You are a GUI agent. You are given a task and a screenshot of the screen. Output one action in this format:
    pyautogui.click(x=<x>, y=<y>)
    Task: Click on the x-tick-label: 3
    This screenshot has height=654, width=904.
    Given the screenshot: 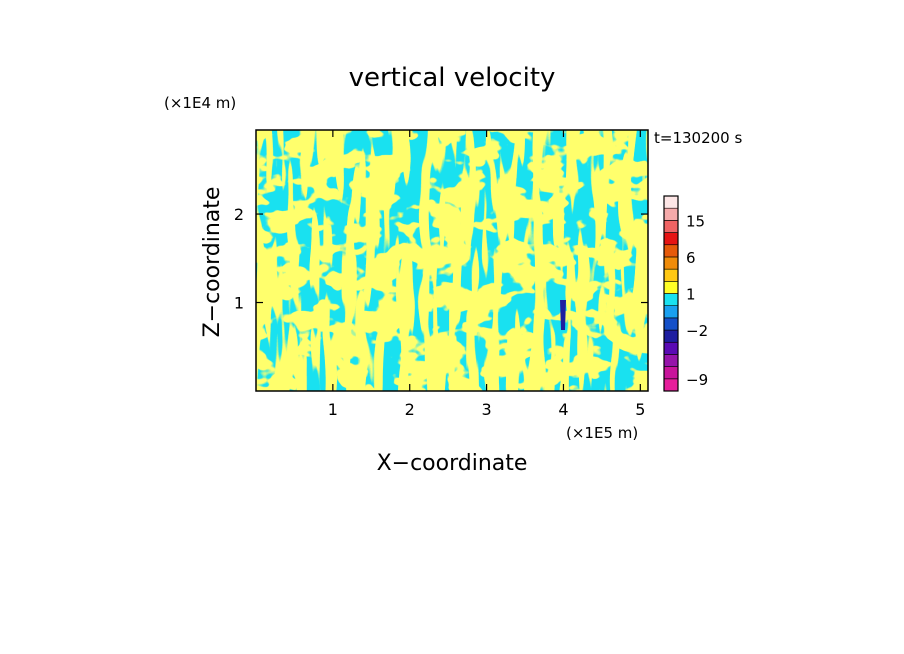 What is the action you would take?
    pyautogui.click(x=486, y=409)
    